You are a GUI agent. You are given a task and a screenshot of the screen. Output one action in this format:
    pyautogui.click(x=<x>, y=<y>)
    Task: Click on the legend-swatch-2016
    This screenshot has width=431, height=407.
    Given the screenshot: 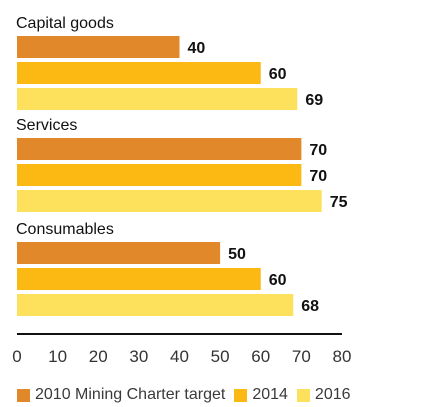 What is the action you would take?
    pyautogui.click(x=303, y=395)
    